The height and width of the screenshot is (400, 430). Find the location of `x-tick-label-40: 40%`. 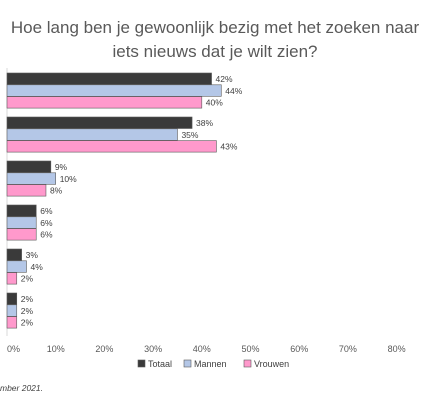

x-tick-label-40: 40% is located at coordinates (202, 349).